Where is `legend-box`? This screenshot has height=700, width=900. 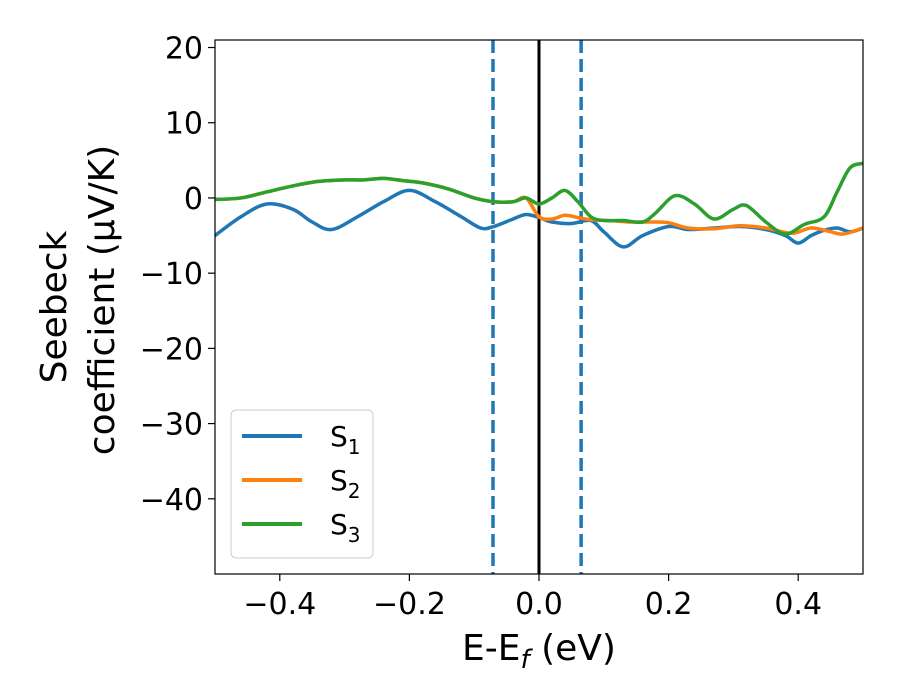
legend-box is located at coordinates (302, 484).